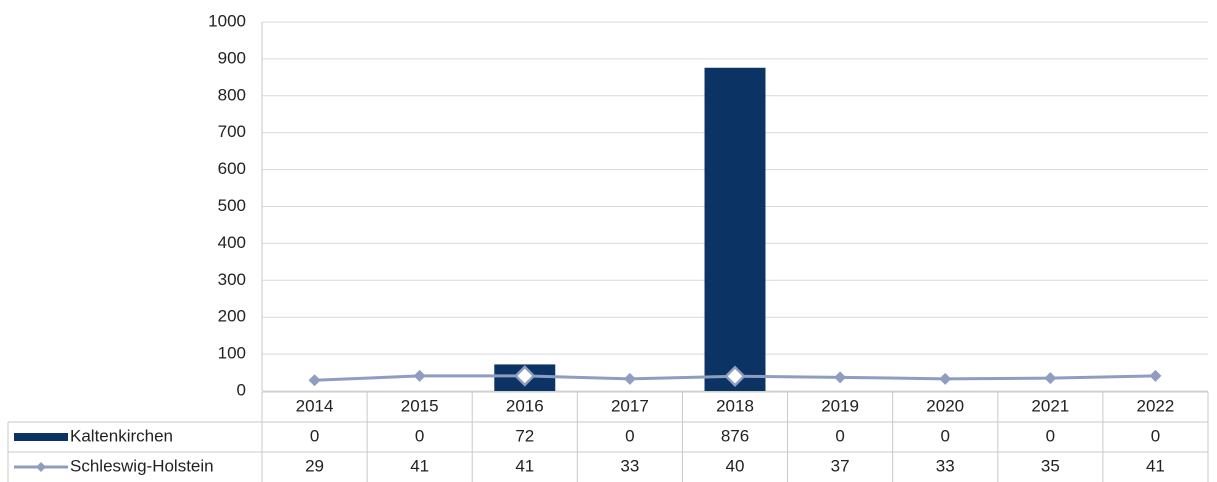 The height and width of the screenshot is (482, 1217). What do you see at coordinates (232, 242) in the screenshot?
I see `y-tick-label: 400` at bounding box center [232, 242].